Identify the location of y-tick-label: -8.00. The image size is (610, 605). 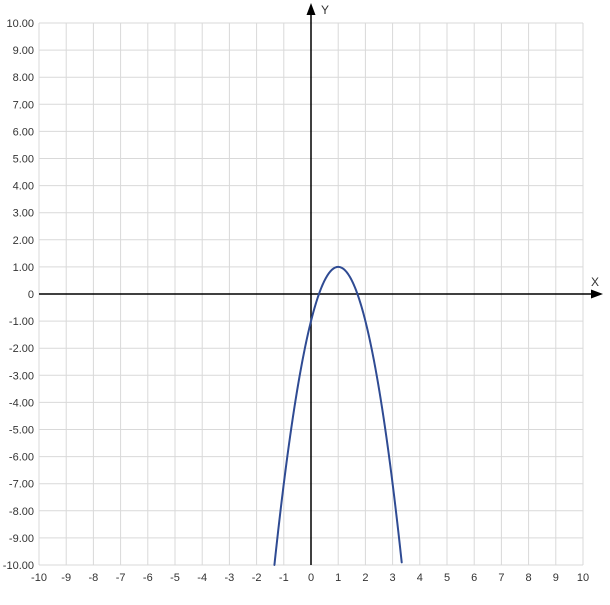
(21, 512).